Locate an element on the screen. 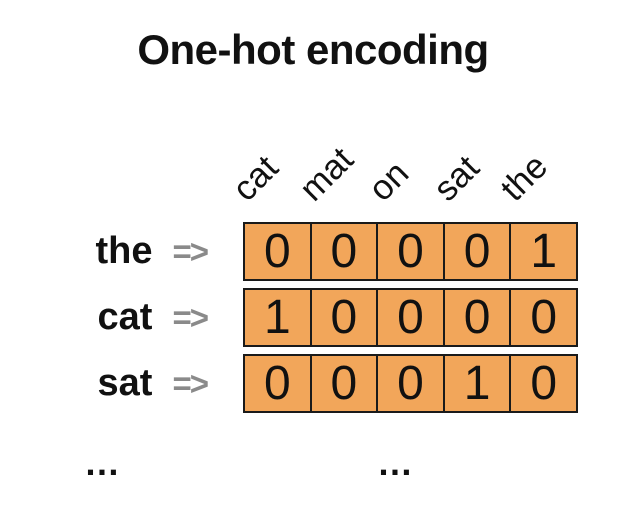 Image resolution: width=638 pixels, height=522 pixels. word-row-cat: cat => is located at coordinates (119, 317).